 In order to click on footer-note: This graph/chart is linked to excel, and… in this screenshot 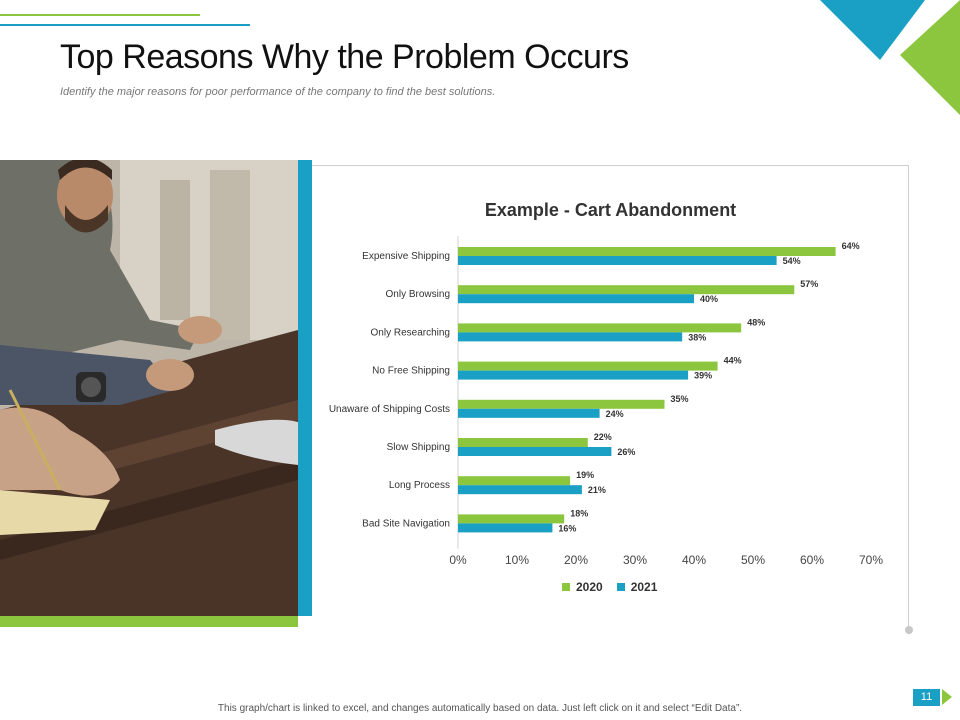, I will do `click(480, 708)`.